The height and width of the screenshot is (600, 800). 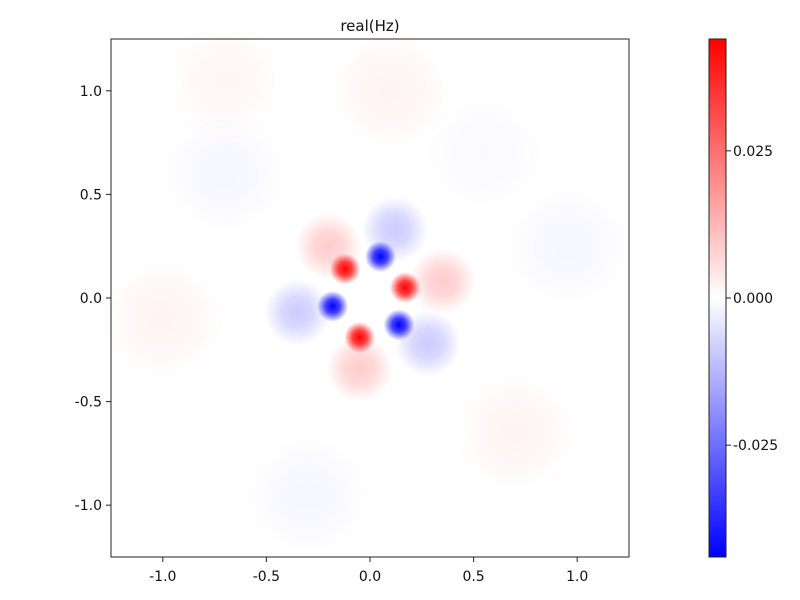 What do you see at coordinates (162, 577) in the screenshot?
I see `x-tick-label: -1.0` at bounding box center [162, 577].